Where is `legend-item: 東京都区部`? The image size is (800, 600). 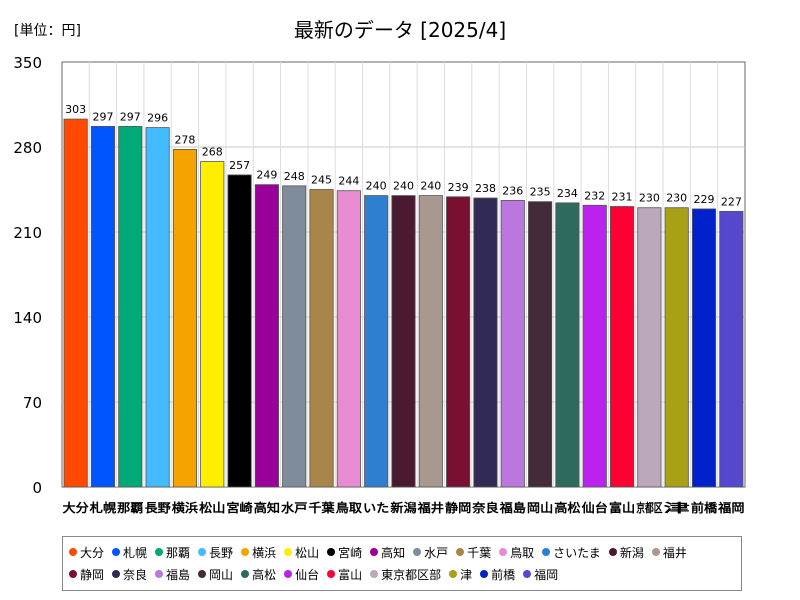 legend-item: 東京都区部 is located at coordinates (405, 574).